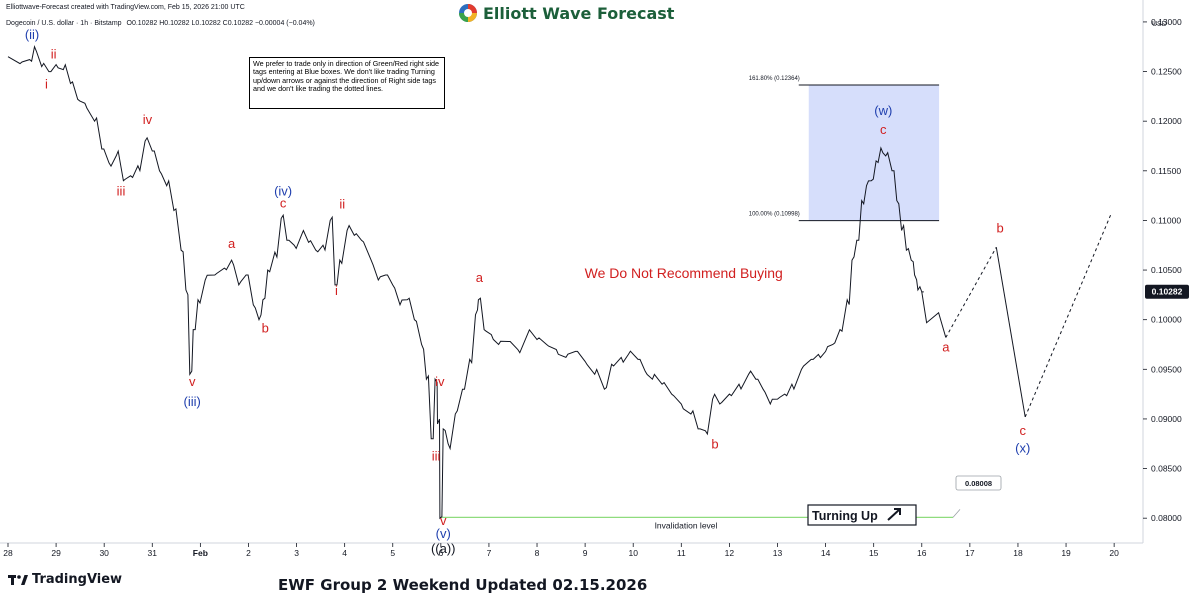  Describe the element at coordinates (956, 513) in the screenshot. I see `invalidation-leader` at that location.